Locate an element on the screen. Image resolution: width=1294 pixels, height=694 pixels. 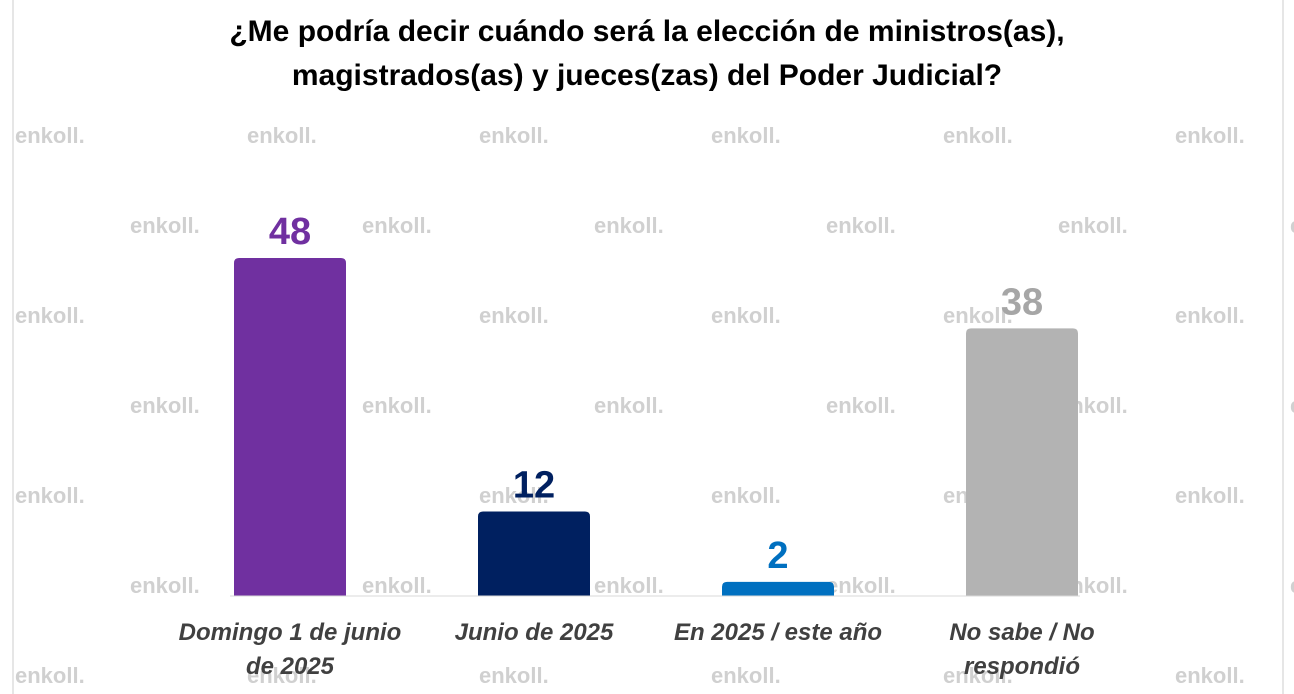
x-tick-label: En 2025 / este año is located at coordinates (778, 632).